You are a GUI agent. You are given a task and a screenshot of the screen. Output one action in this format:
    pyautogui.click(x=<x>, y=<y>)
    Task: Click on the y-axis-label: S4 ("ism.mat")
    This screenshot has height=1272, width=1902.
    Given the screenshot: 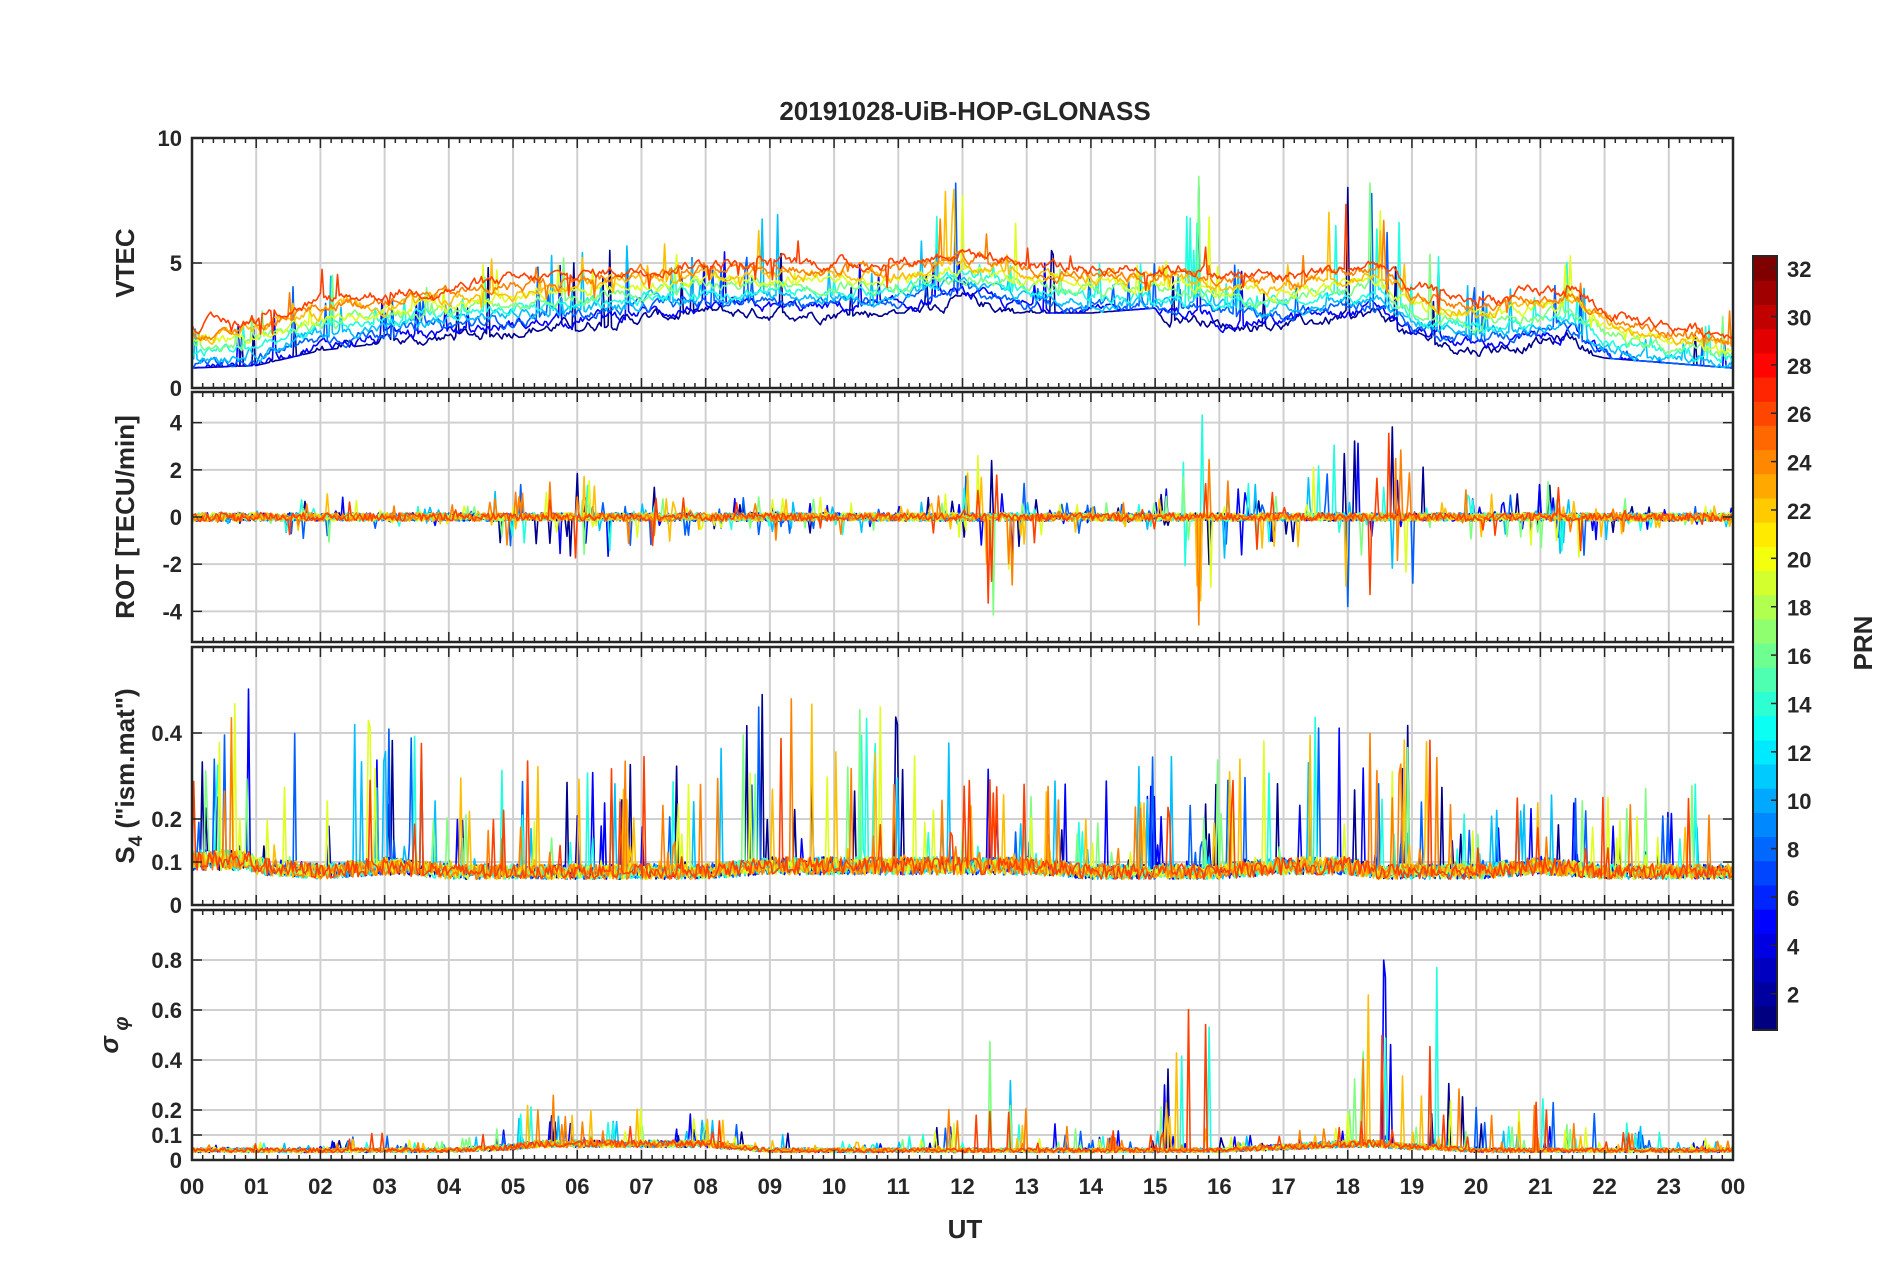 What is the action you would take?
    pyautogui.click(x=128, y=775)
    